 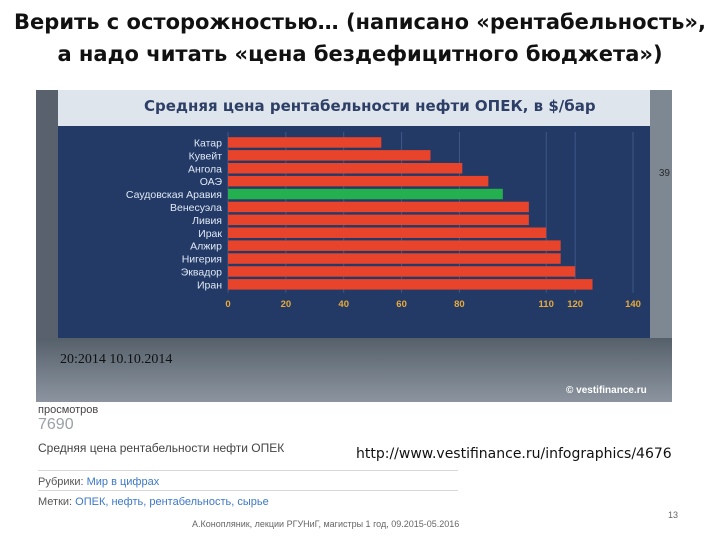 I want to click on screen-lower-area, so click(x=354, y=370).